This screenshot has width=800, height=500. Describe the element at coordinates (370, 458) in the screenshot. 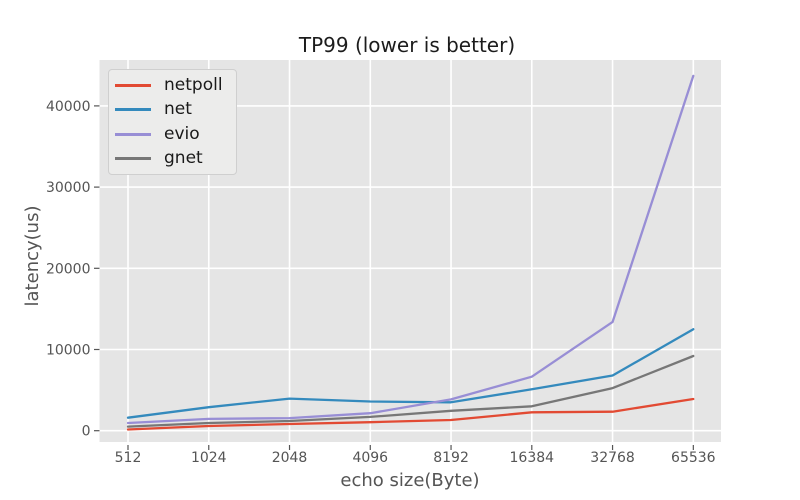

I see `x-tick-label: 4096` at that location.